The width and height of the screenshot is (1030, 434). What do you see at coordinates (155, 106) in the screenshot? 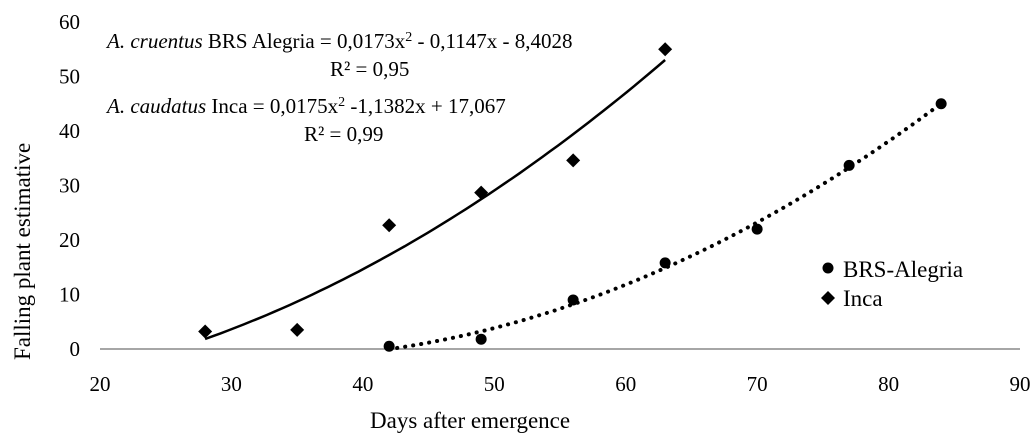
I see `equation-species-caudatus: A. caudatus` at bounding box center [155, 106].